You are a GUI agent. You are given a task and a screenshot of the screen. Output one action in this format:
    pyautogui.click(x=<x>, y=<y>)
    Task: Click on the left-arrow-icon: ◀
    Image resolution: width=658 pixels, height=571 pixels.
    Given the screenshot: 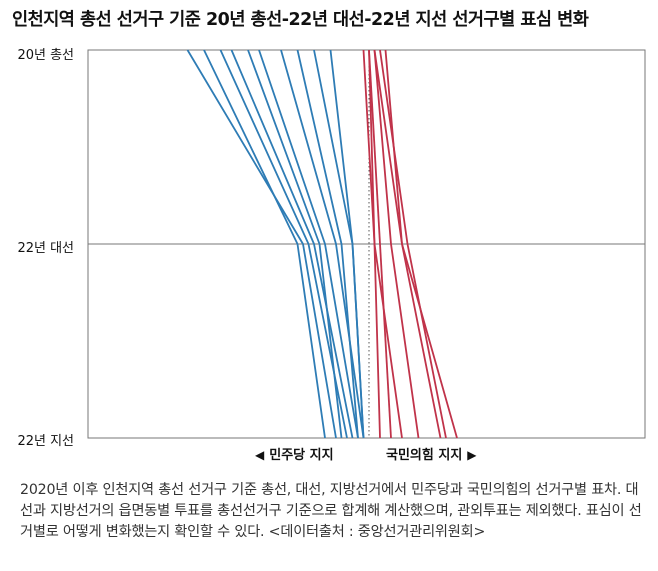 What is the action you would take?
    pyautogui.click(x=260, y=455)
    